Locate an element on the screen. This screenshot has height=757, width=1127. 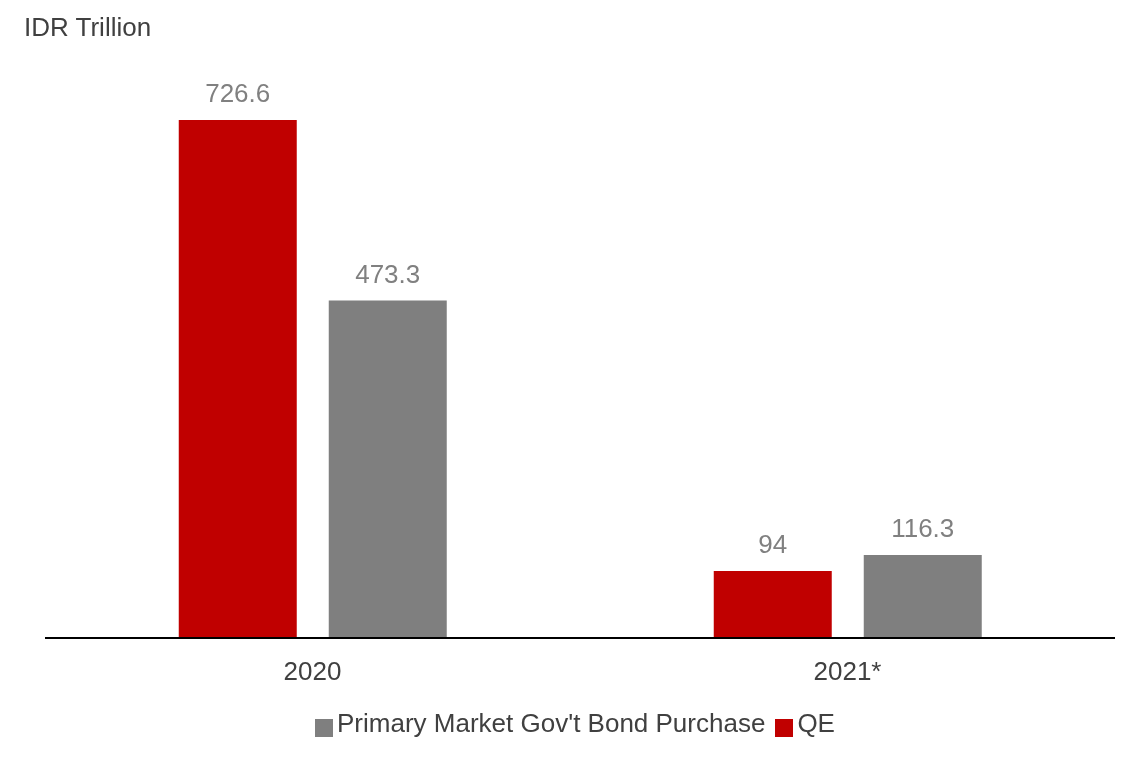
data-label: 94 is located at coordinates (773, 543).